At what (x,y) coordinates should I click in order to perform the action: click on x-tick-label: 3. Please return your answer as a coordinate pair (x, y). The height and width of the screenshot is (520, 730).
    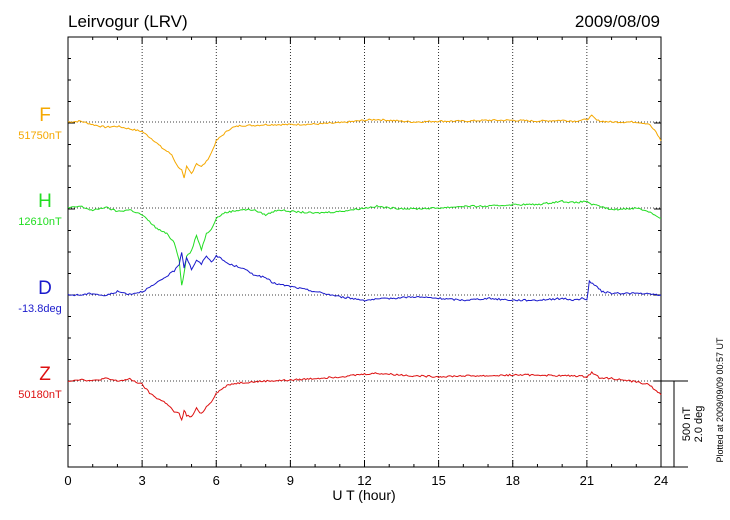
    Looking at the image, I should click on (142, 480).